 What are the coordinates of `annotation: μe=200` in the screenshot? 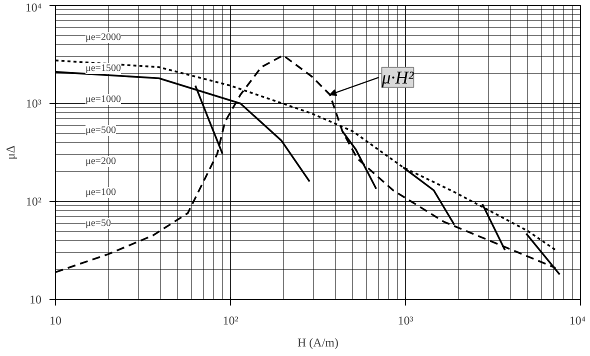 It's located at (101, 161).